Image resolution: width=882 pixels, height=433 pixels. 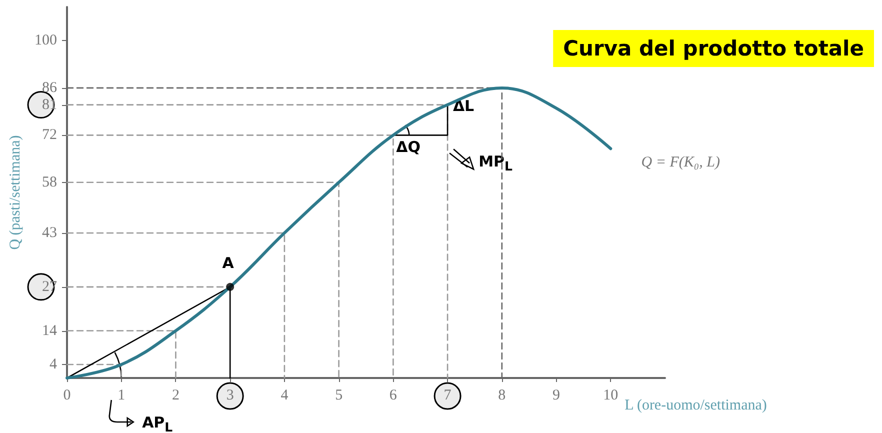 I want to click on annotation: A, so click(x=228, y=263).